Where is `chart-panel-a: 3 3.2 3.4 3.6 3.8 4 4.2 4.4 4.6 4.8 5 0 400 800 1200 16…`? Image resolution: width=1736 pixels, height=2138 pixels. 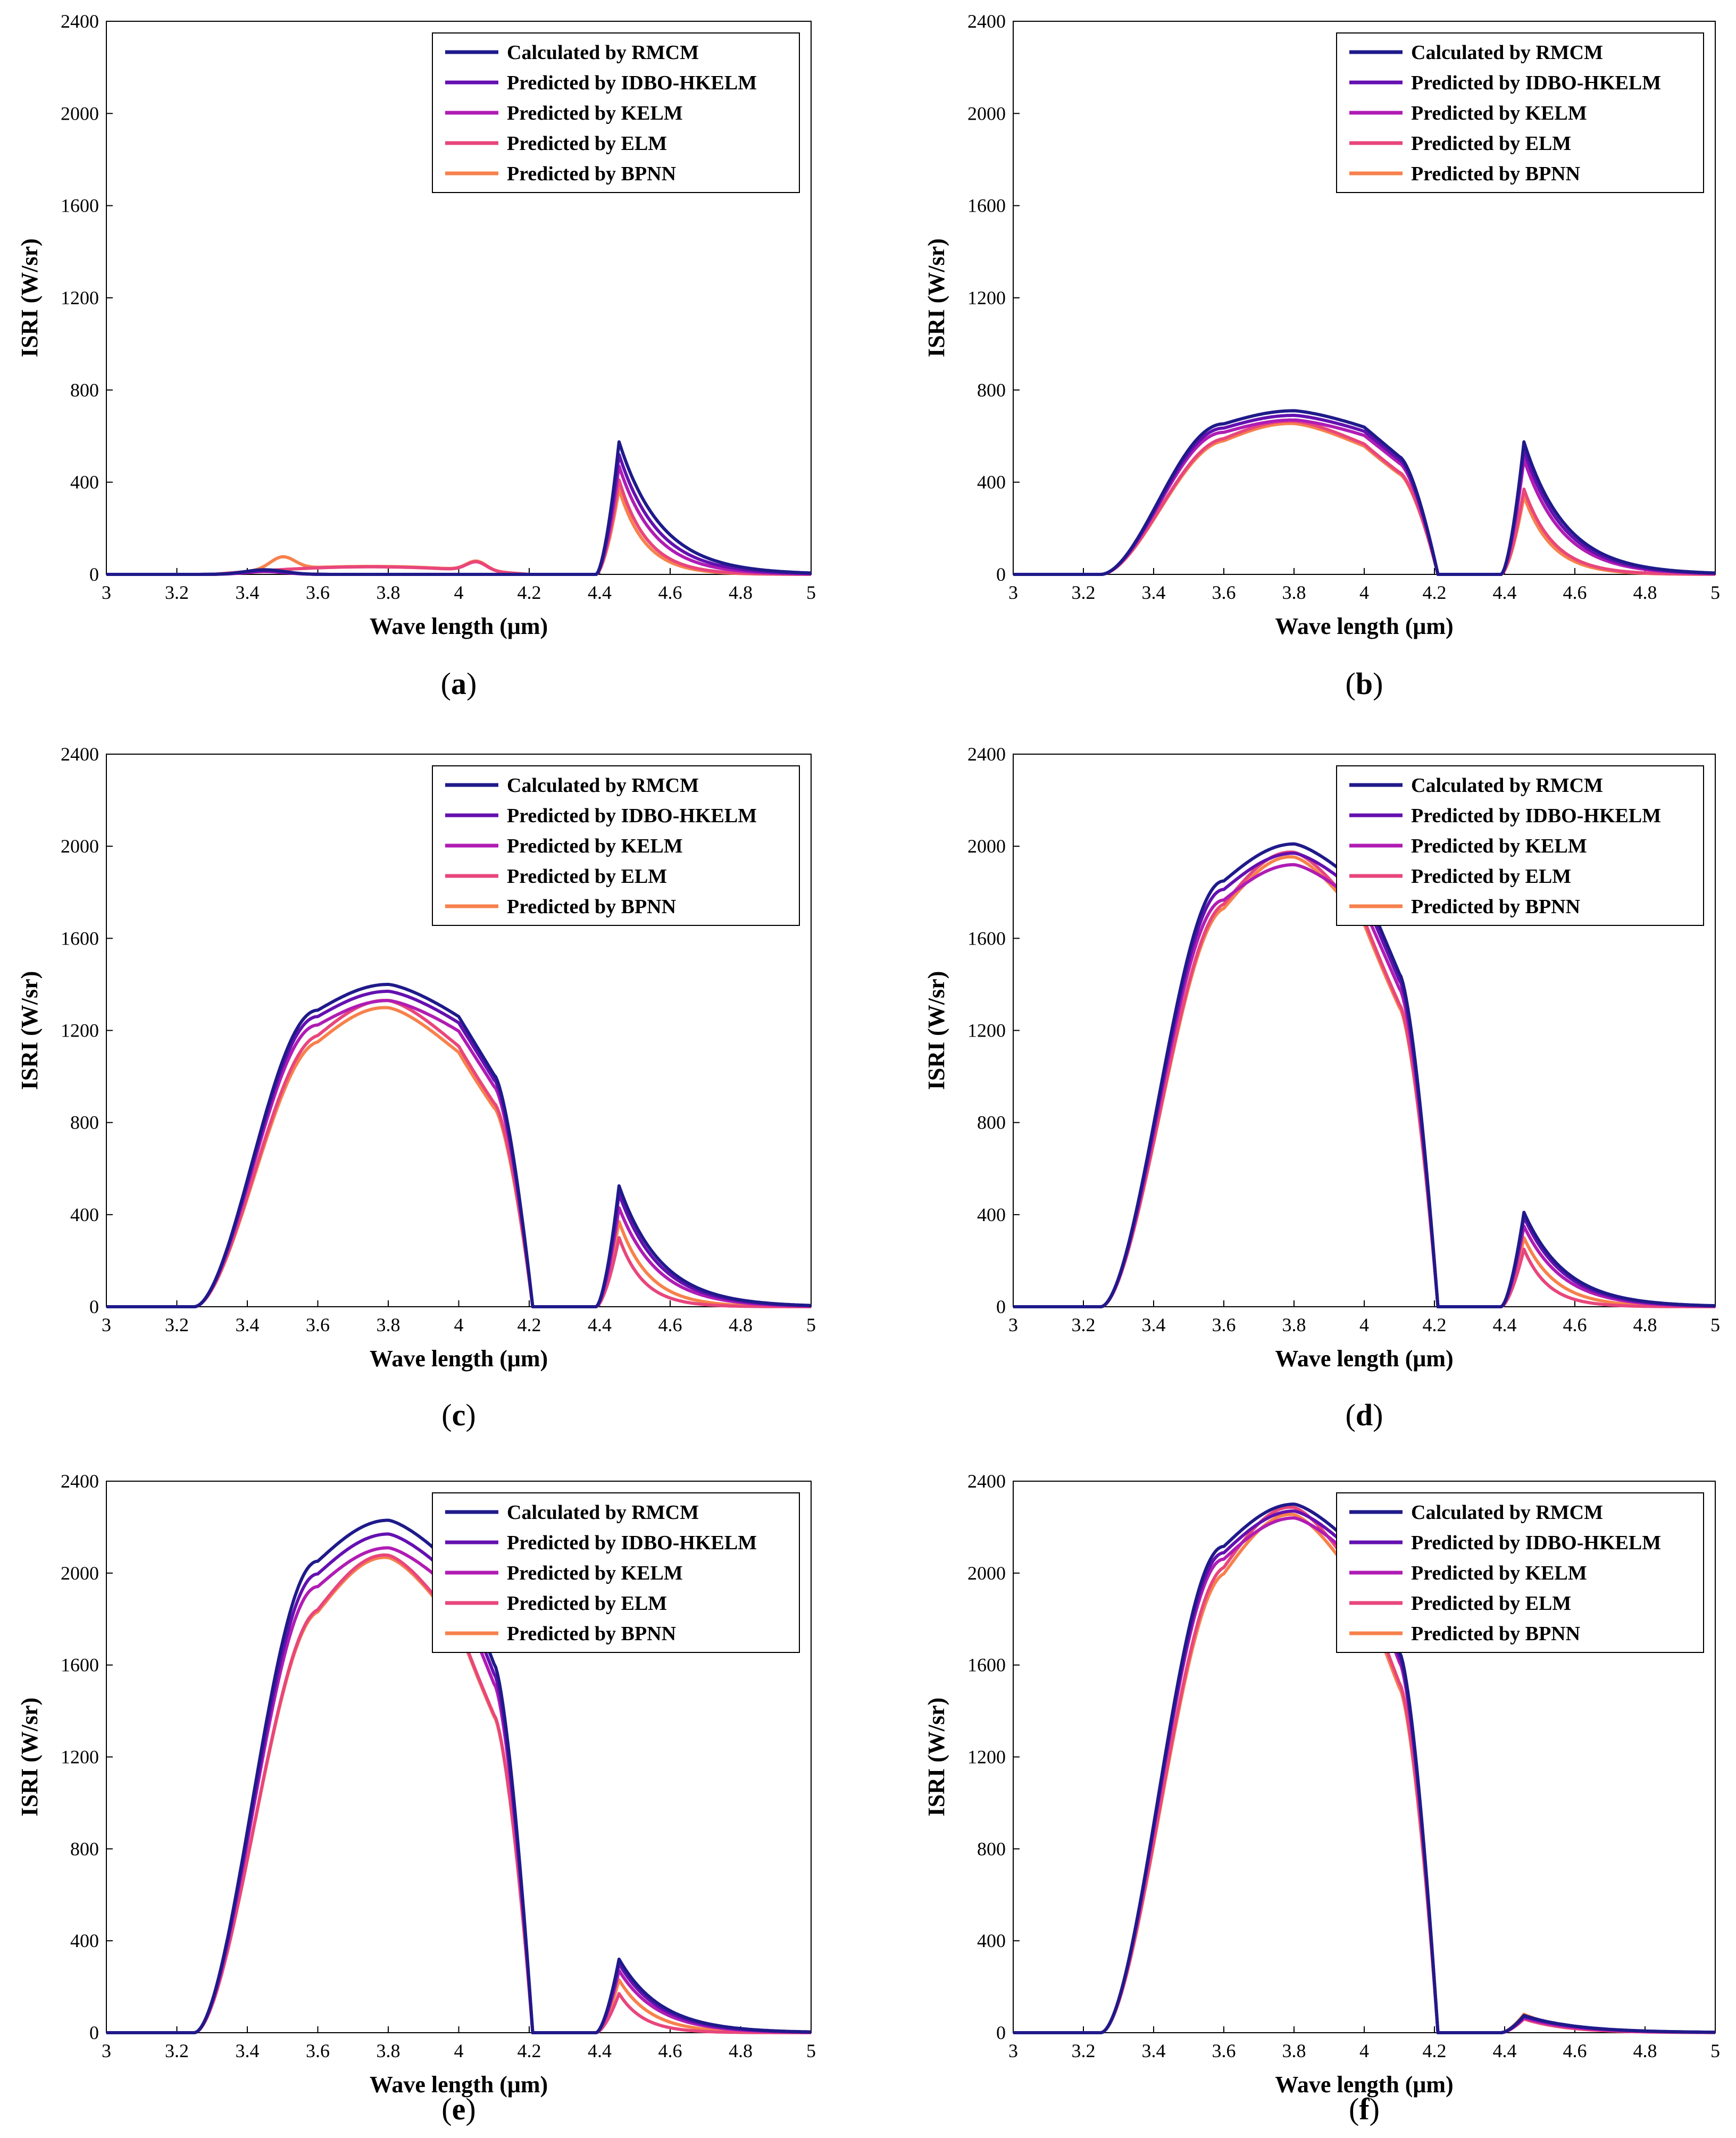
chart-panel-a: 3 3.2 3.4 3.6 3.8 4 4.2 4.4 4.6 4.8 5 0 400 800 1200 16… is located at coordinates (416, 356).